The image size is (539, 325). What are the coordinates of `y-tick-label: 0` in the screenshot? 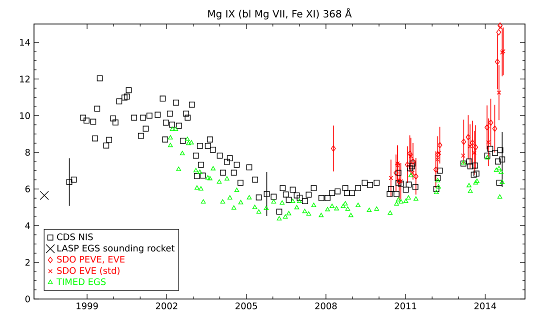 It's located at (27, 299).